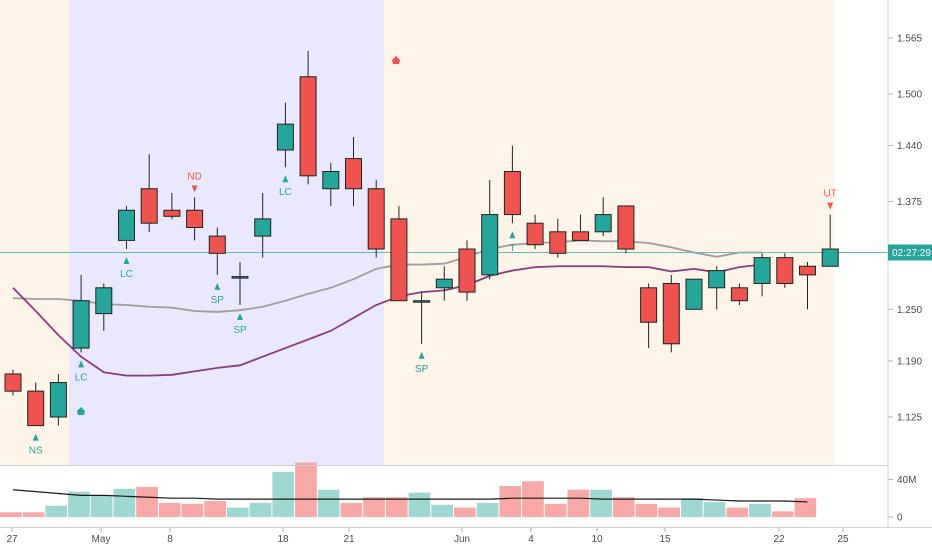  I want to click on time-tick-label: 21, so click(349, 539).